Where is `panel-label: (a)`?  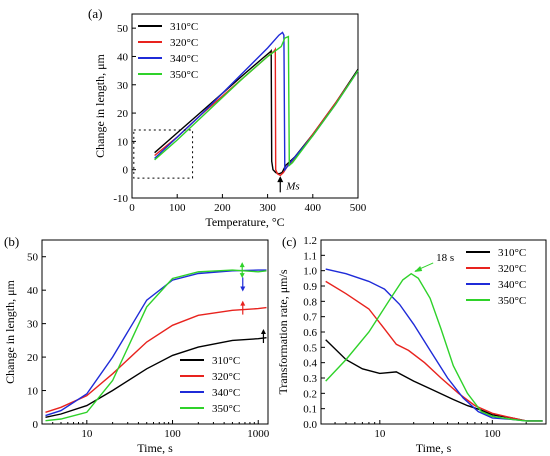 panel-label: (a) is located at coordinates (95, 13).